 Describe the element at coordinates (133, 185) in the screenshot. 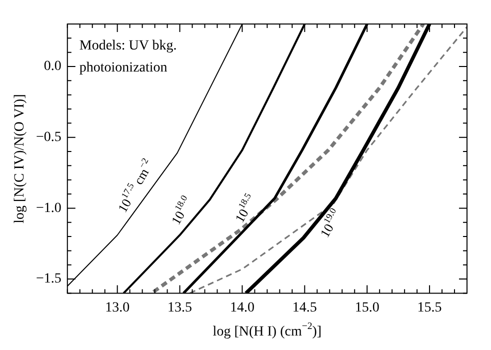

I see `annotation: 1017.5 cm−2` at that location.